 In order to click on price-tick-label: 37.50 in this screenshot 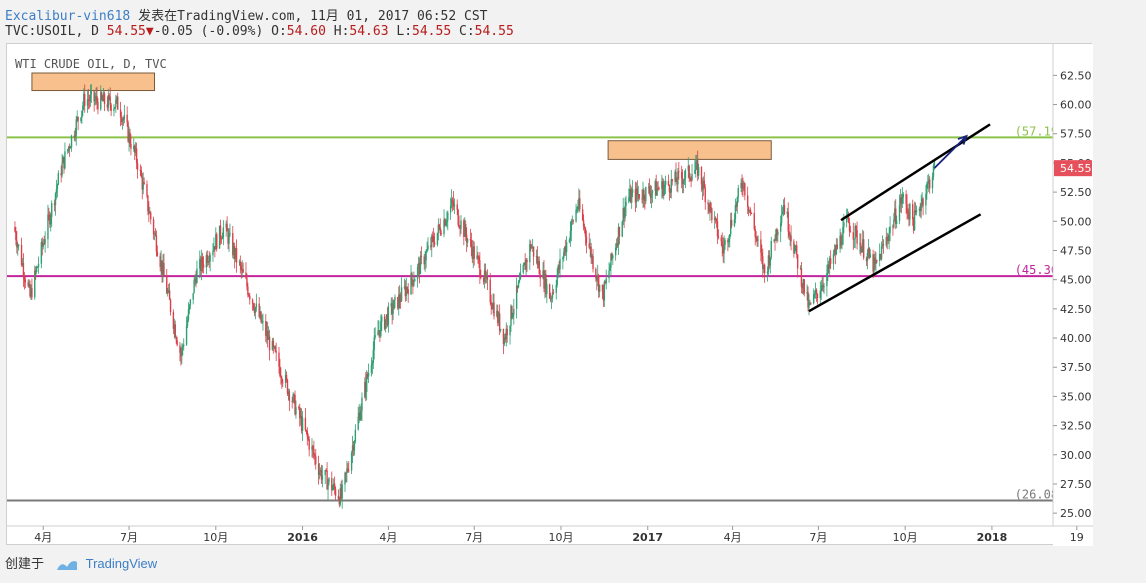, I will do `click(1076, 367)`.